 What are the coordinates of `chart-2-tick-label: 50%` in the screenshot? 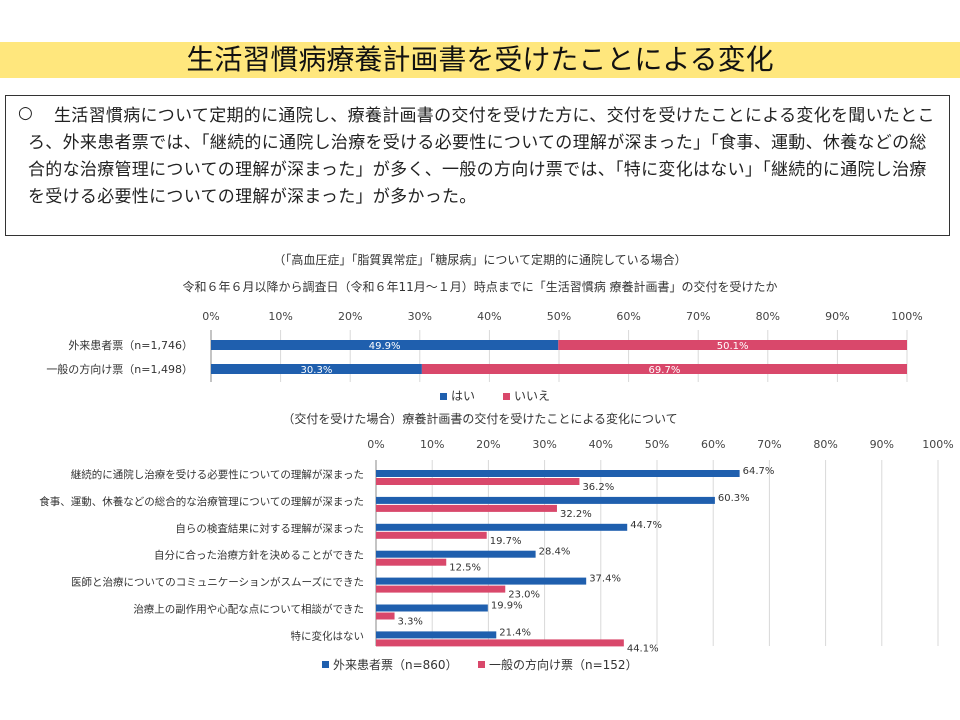 It's located at (657, 444).